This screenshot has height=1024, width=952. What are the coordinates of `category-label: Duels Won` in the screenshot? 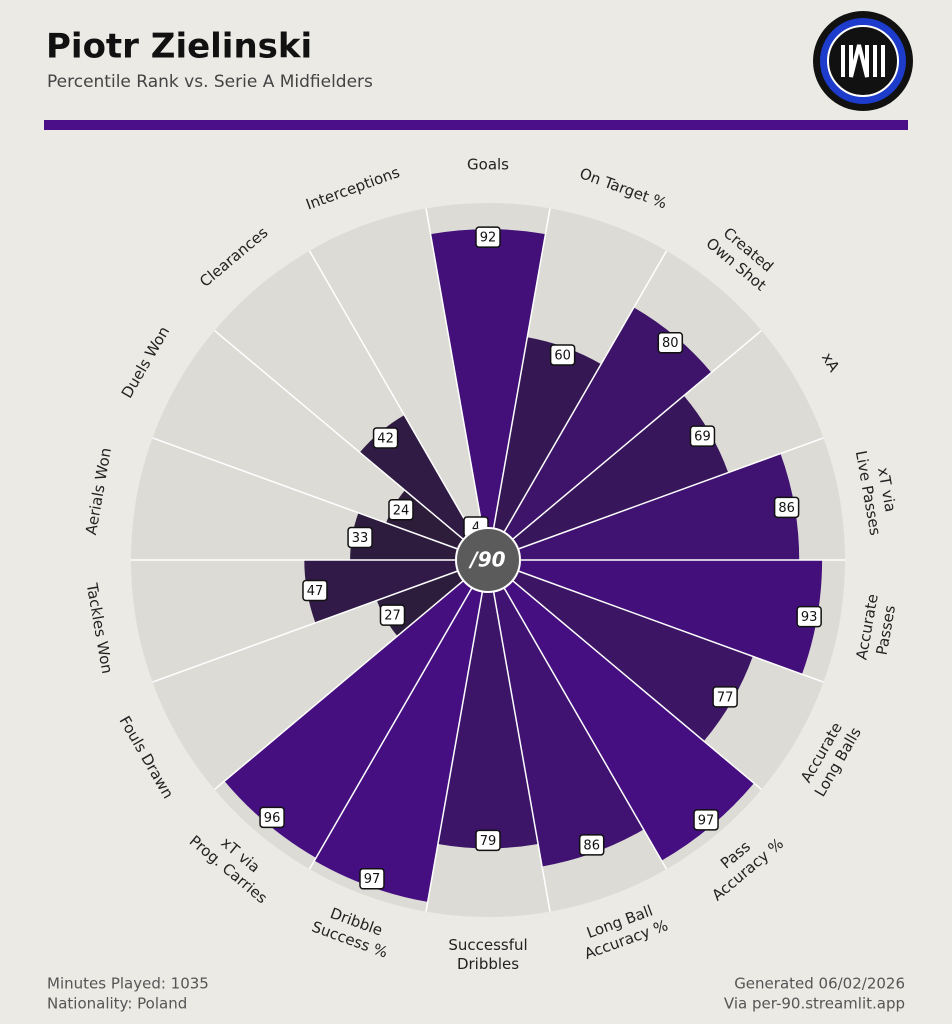 It's located at (145, 362).